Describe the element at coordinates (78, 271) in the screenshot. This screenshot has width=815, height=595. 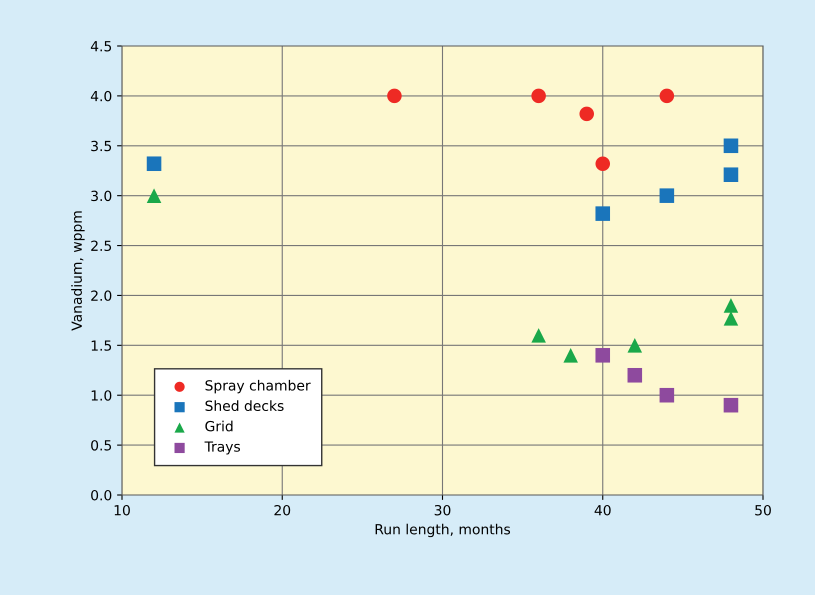
I see `y-axis-title: Vanadium, wppm` at that location.